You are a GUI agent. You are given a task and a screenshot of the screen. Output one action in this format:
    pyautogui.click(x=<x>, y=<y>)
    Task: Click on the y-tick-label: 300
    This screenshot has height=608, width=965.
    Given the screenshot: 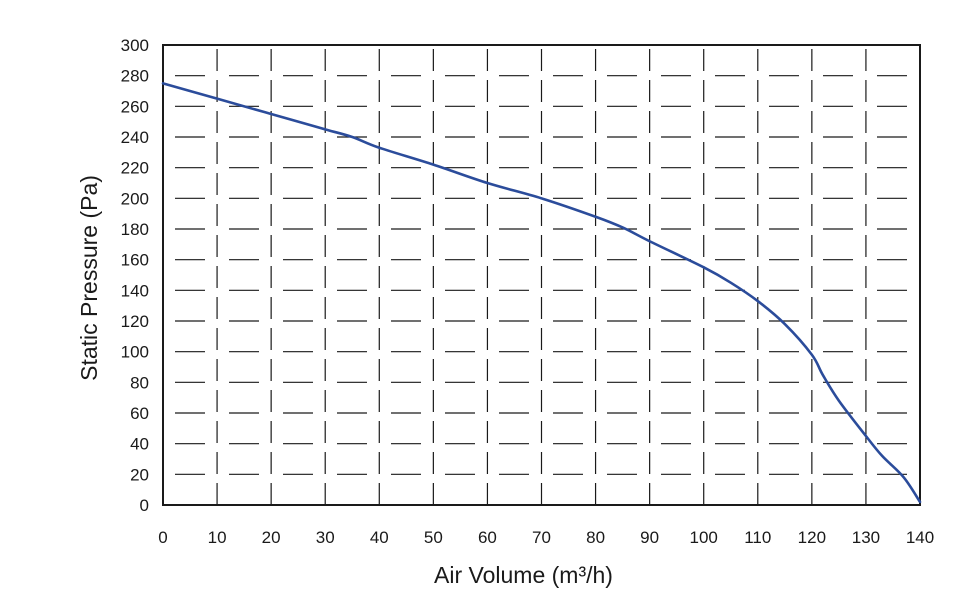 What is the action you would take?
    pyautogui.click(x=135, y=45)
    